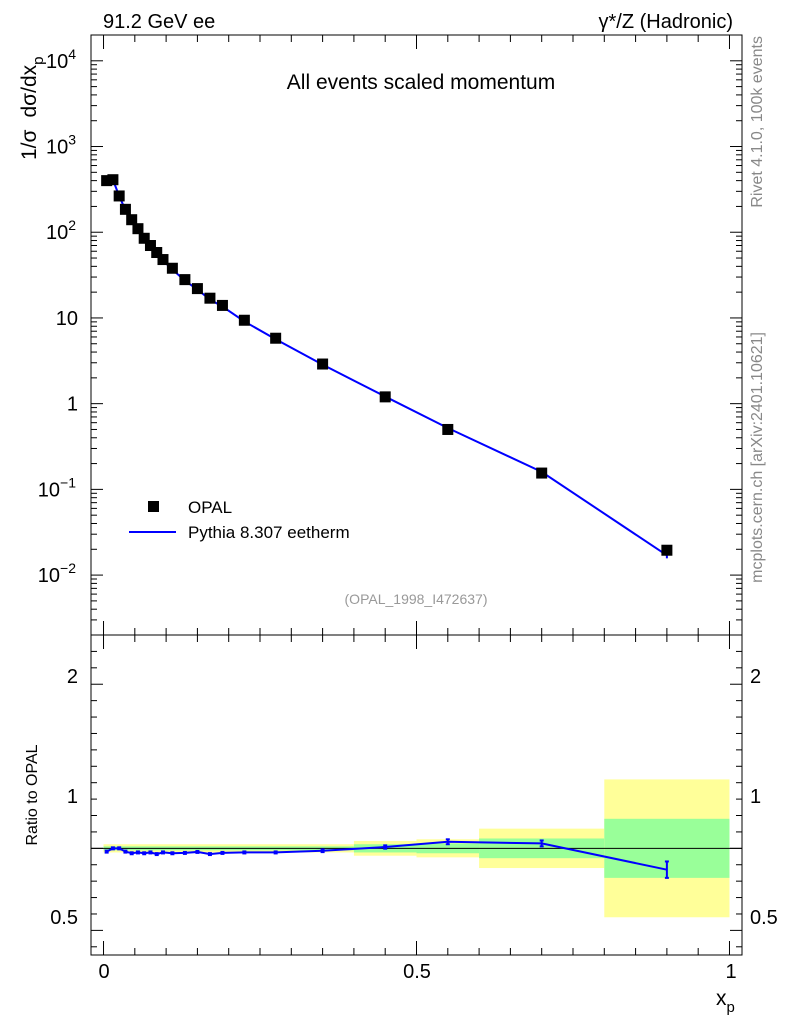  What do you see at coordinates (72, 797) in the screenshot?
I see `ratio-ytick-1: 1` at bounding box center [72, 797].